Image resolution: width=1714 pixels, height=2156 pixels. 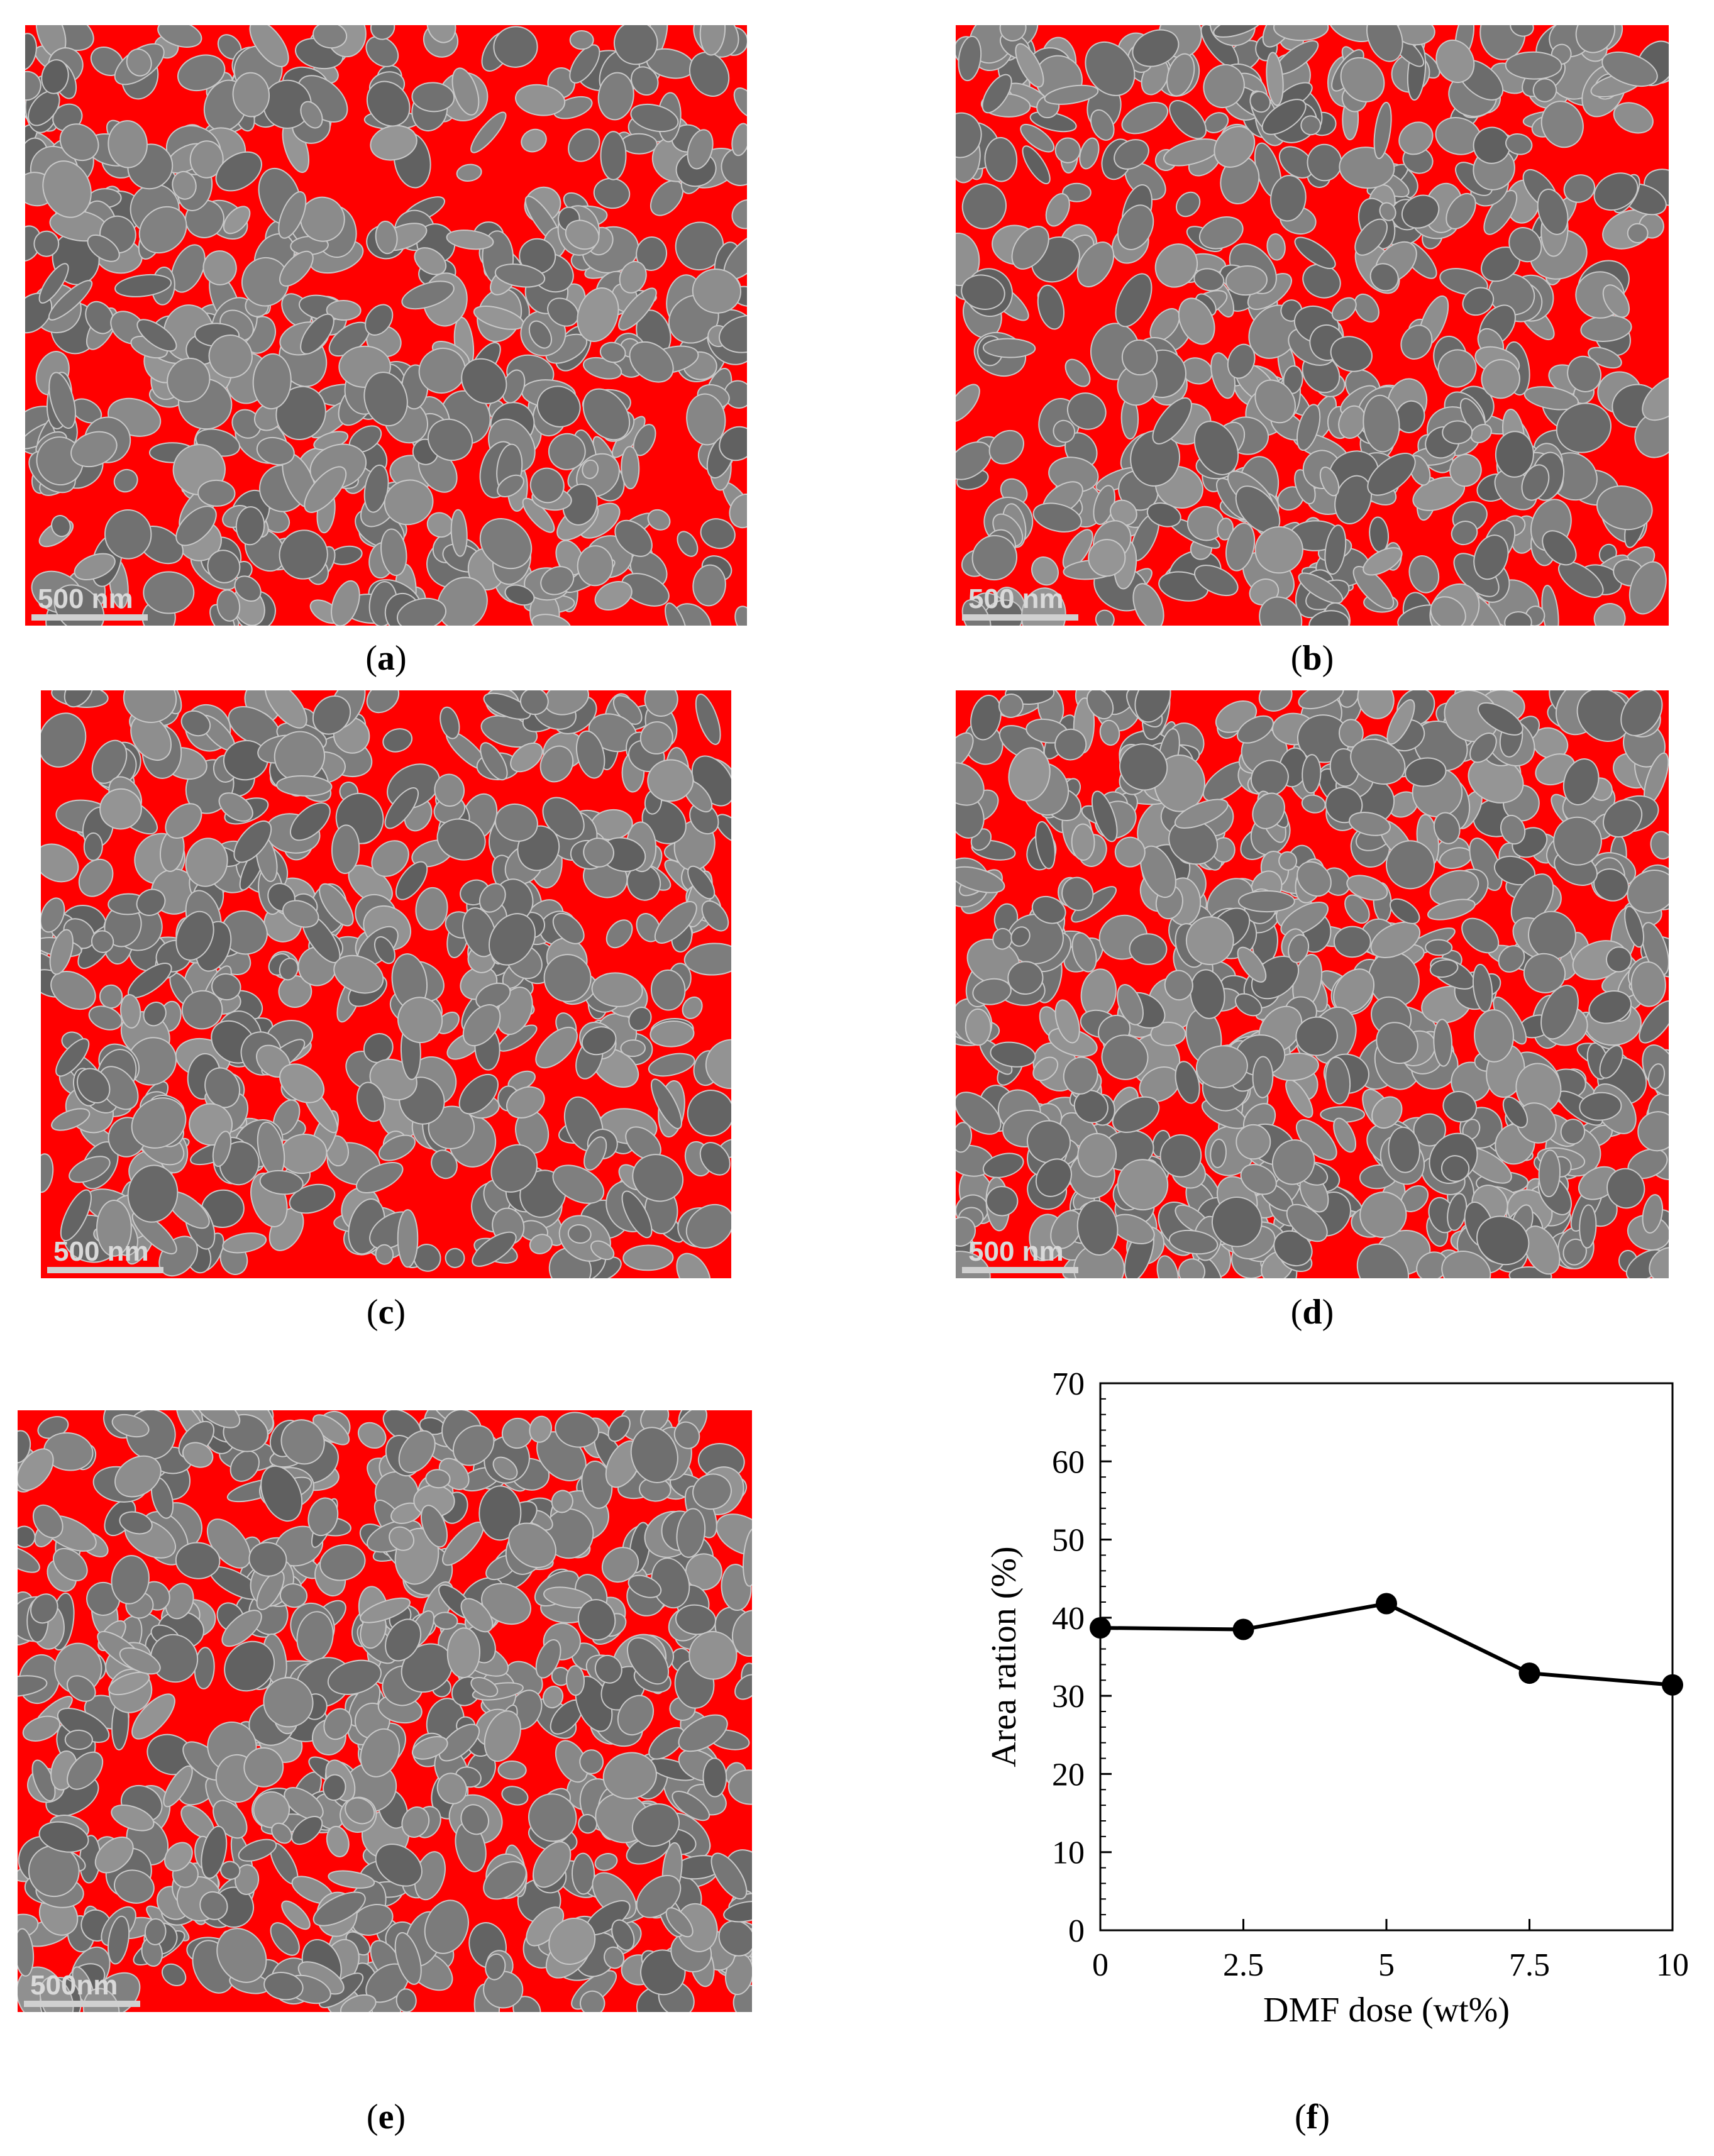 What do you see at coordinates (386, 325) in the screenshot?
I see `sem-image-a: 500 nm` at bounding box center [386, 325].